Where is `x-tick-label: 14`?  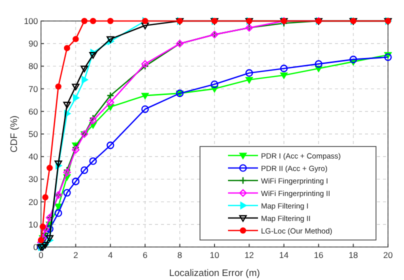 x-tick-label: 14 is located at coordinates (284, 255).